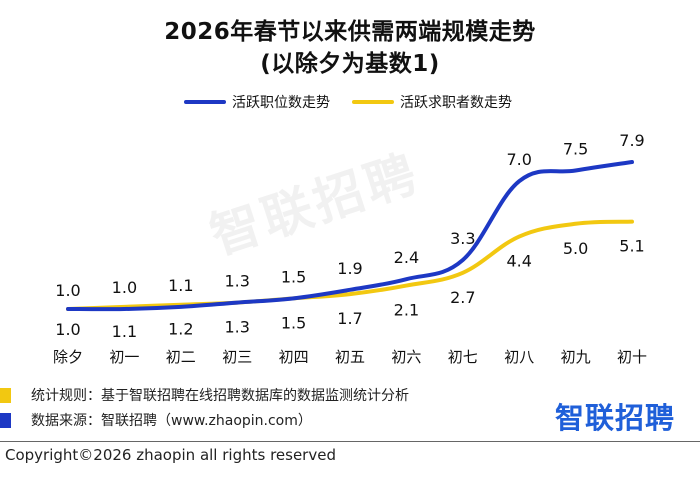  I want to click on legend-label-seekers: 活跃求职者数走势, so click(456, 103).